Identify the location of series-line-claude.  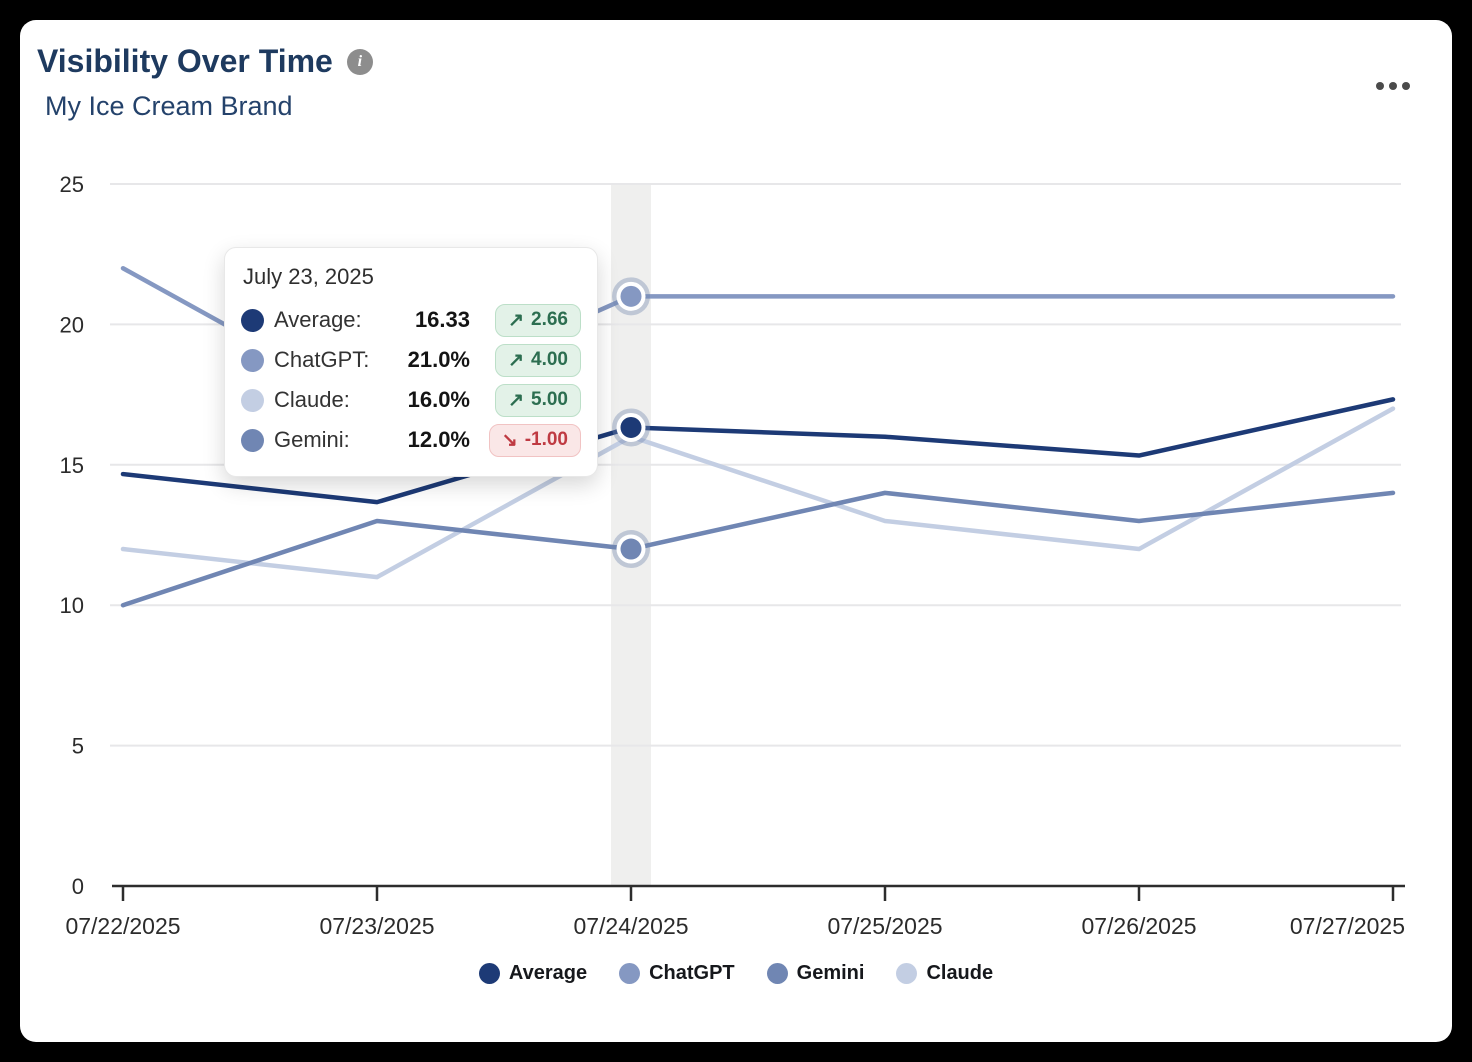
(758, 493).